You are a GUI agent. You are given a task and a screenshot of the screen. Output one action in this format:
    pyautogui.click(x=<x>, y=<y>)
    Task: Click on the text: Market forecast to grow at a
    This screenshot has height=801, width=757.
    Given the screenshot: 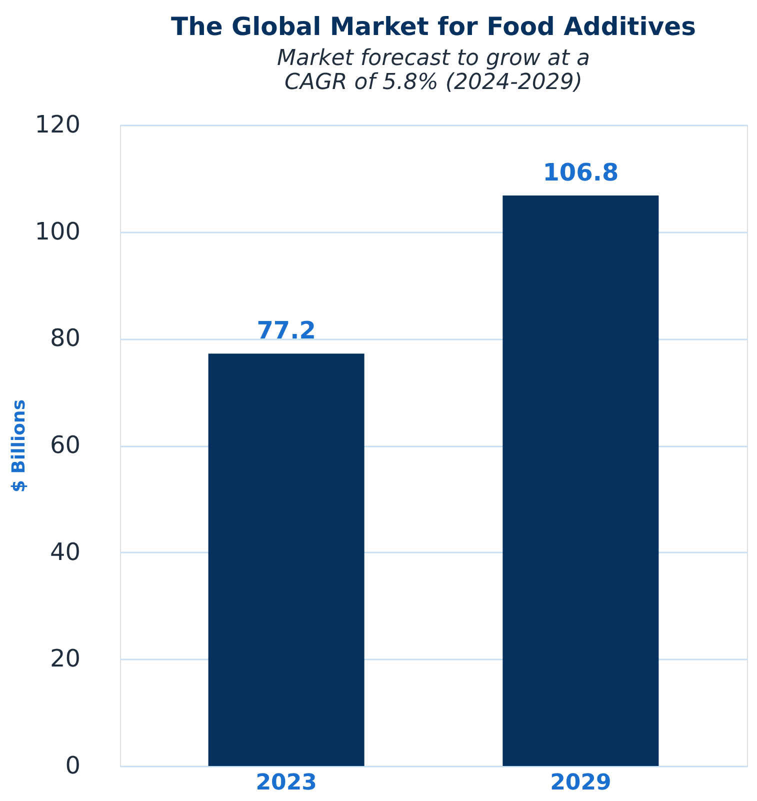 What is the action you would take?
    pyautogui.click(x=433, y=58)
    